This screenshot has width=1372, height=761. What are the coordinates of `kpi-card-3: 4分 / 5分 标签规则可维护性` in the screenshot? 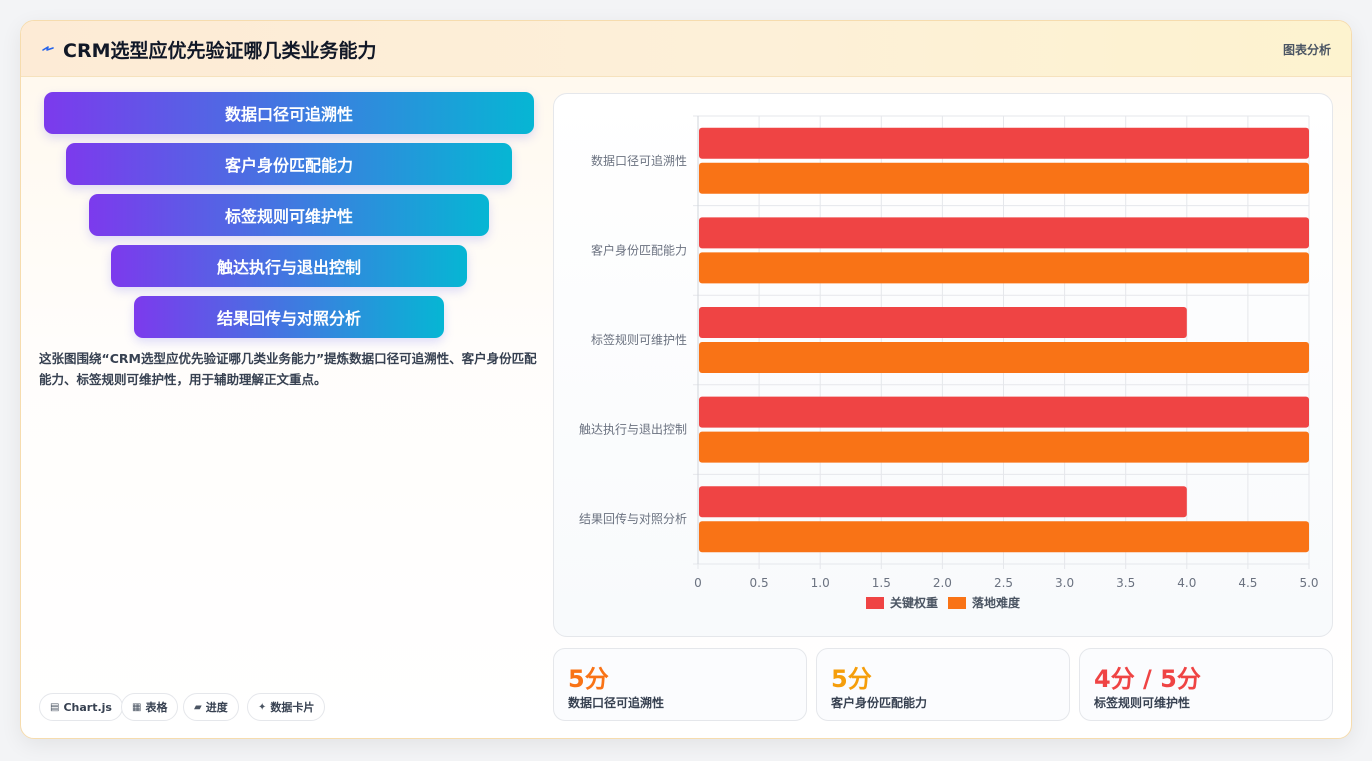 It's located at (1206, 684).